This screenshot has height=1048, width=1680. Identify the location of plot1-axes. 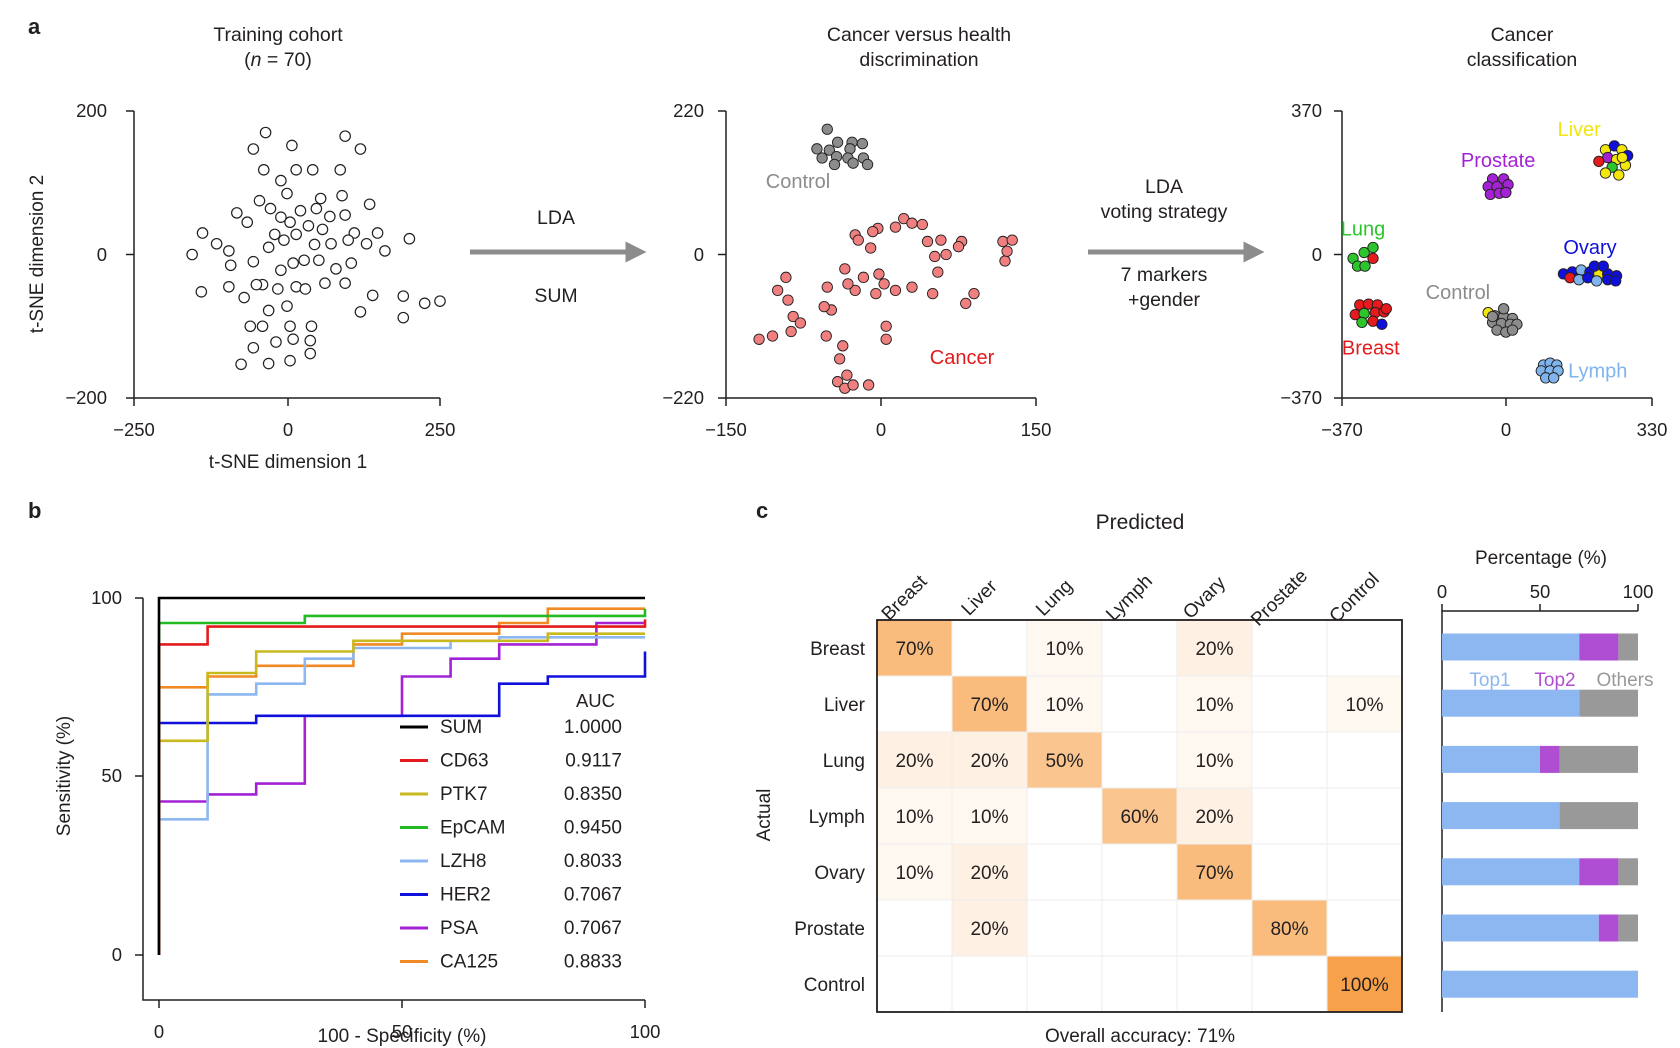
(286, 255).